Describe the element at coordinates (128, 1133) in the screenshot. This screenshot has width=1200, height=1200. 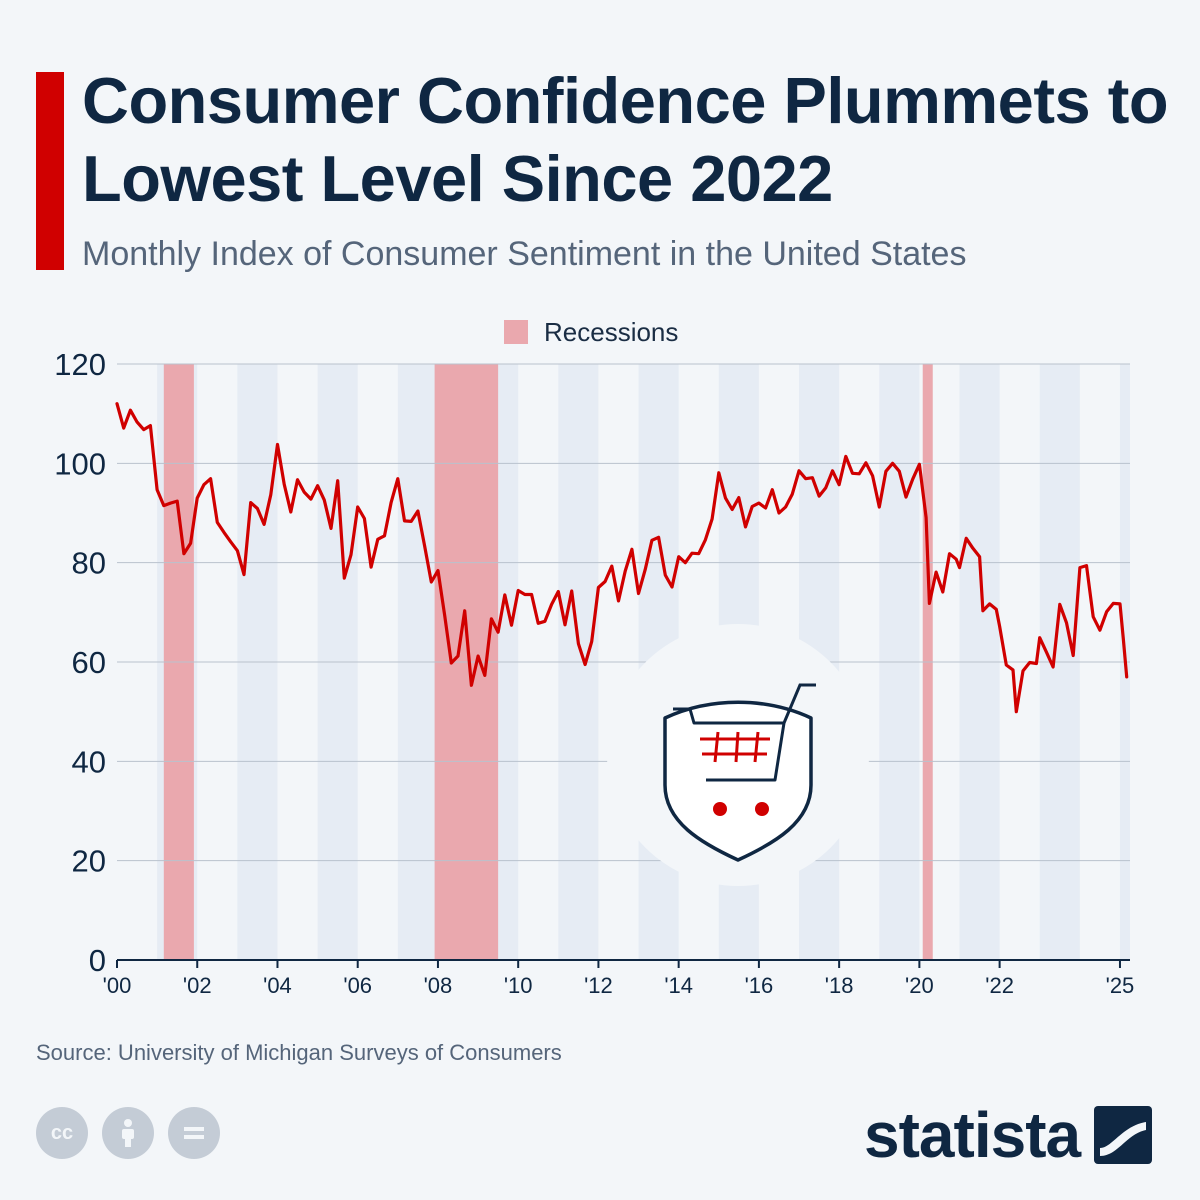
I see `attribution-icon` at that location.